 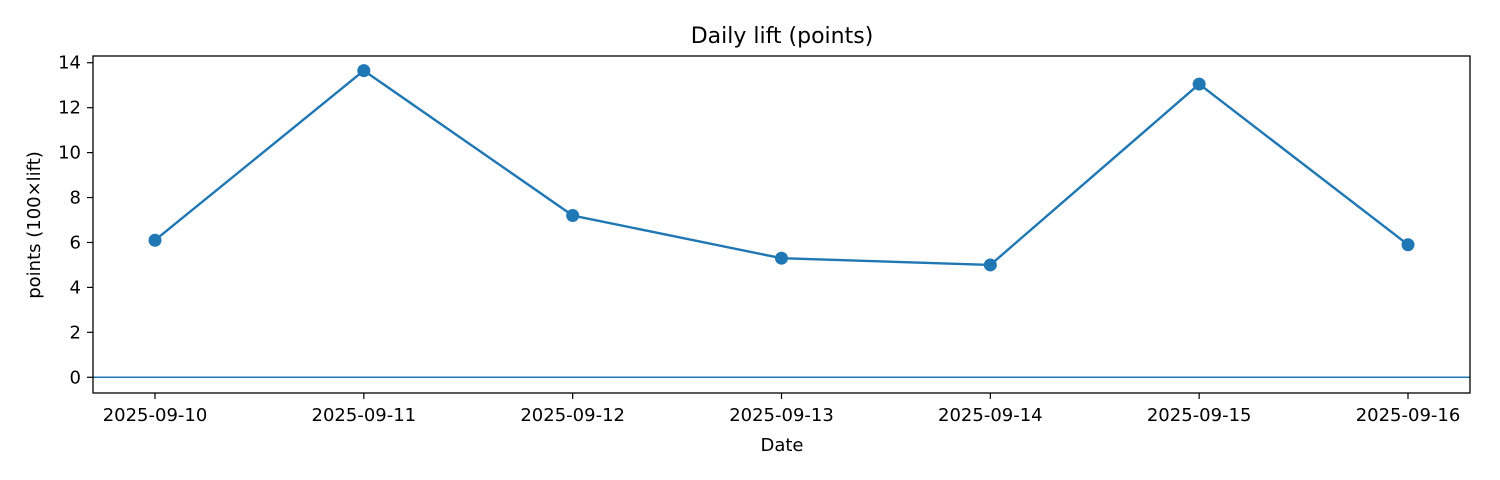 I want to click on x-axis-label: Date, so click(x=781, y=445).